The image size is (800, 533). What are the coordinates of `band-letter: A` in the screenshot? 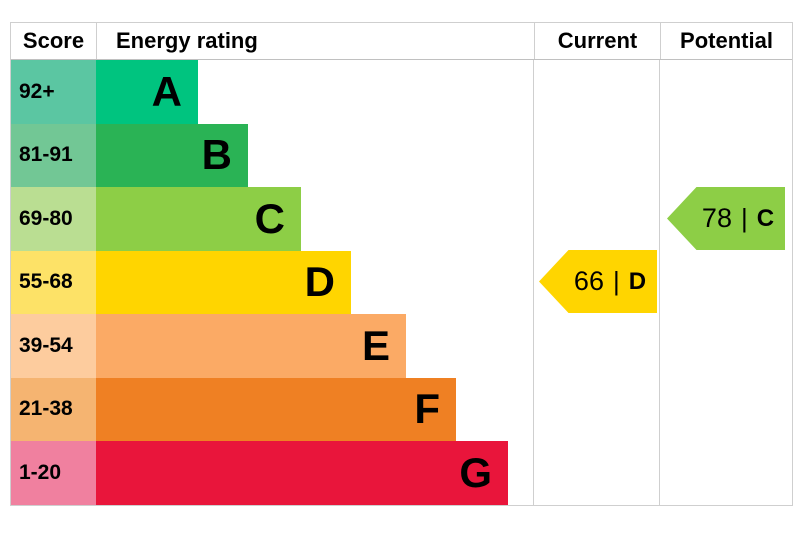 It's located at (166, 91).